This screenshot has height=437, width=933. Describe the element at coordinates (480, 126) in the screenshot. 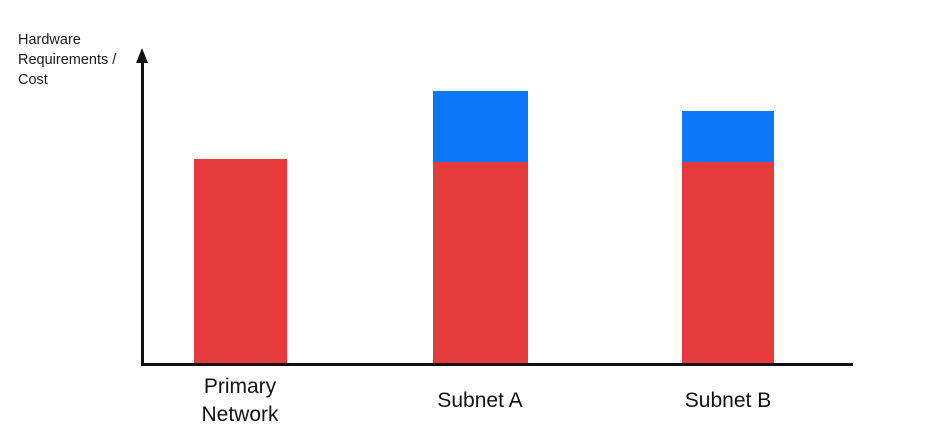

I see `bar-segment-additional-hardware-cost-subnet-a` at that location.